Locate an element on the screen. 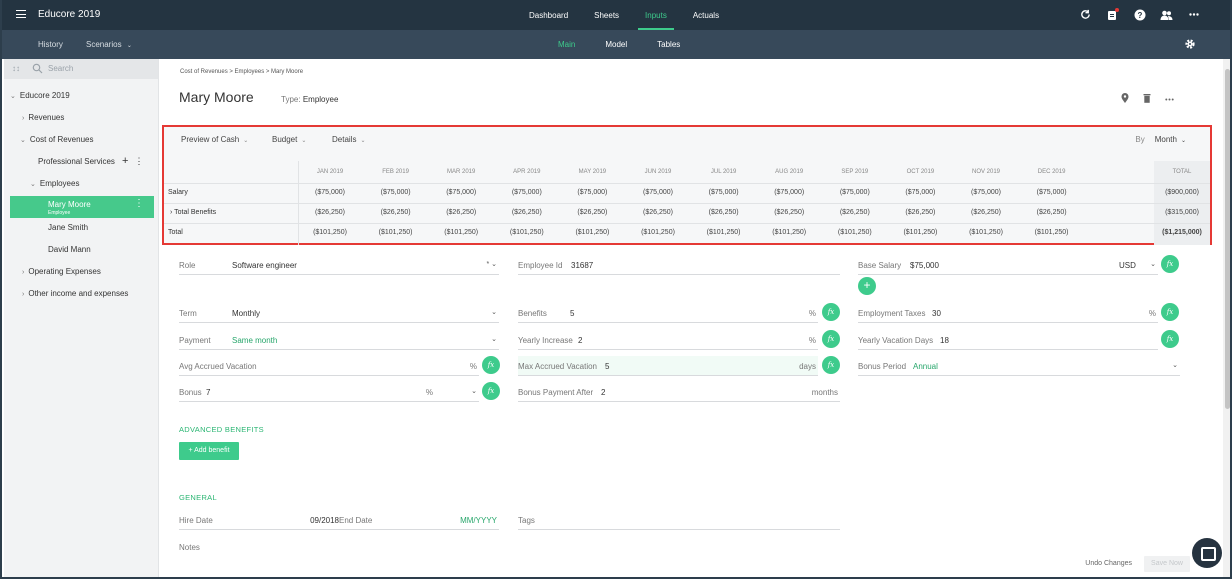 The image size is (1232, 579). field-unit: % is located at coordinates (429, 392).